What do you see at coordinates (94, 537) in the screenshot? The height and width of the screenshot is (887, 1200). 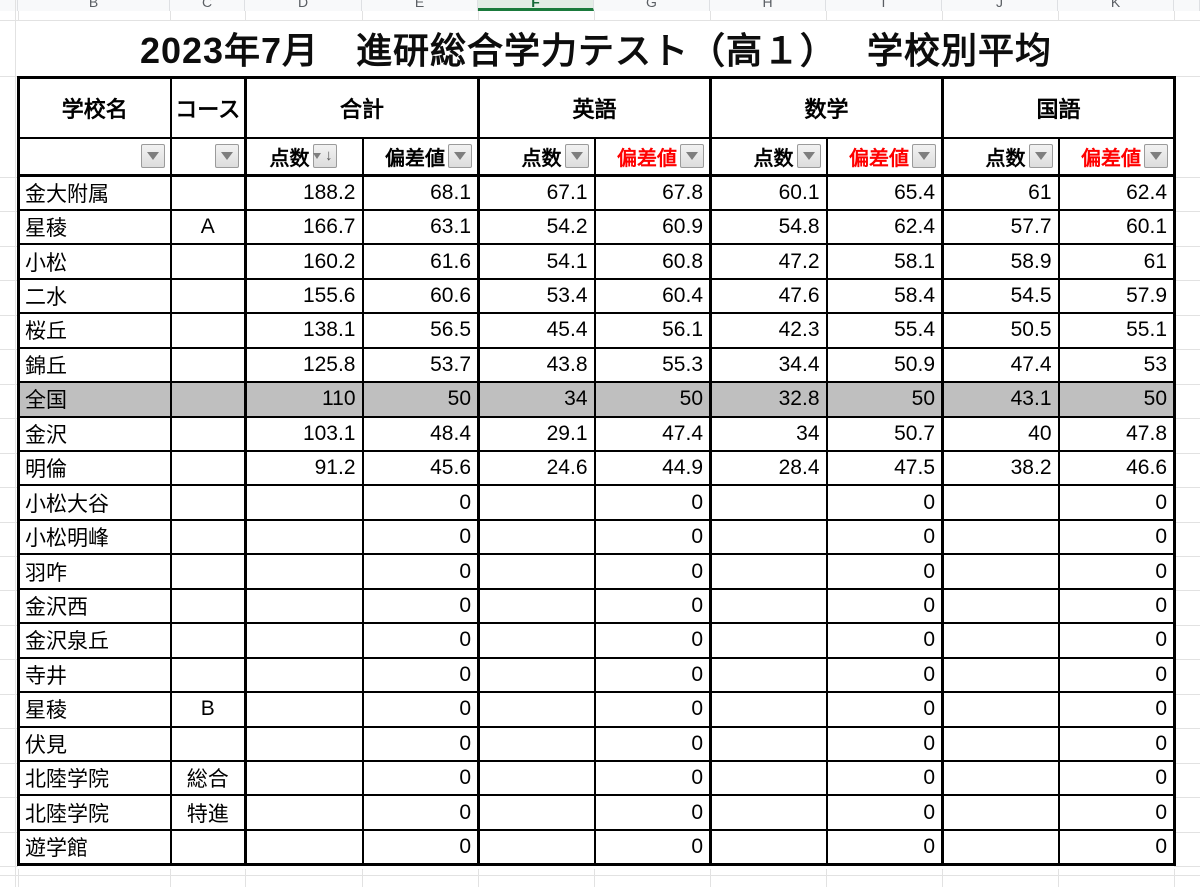 I see `cell-school-name: 小松明峰` at bounding box center [94, 537].